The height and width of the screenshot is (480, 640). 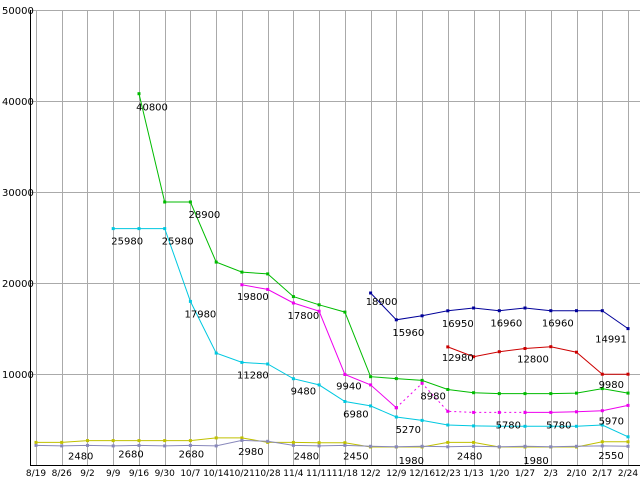 What do you see at coordinates (253, 297) in the screenshot?
I see `point-value-label: 19800` at bounding box center [253, 297].